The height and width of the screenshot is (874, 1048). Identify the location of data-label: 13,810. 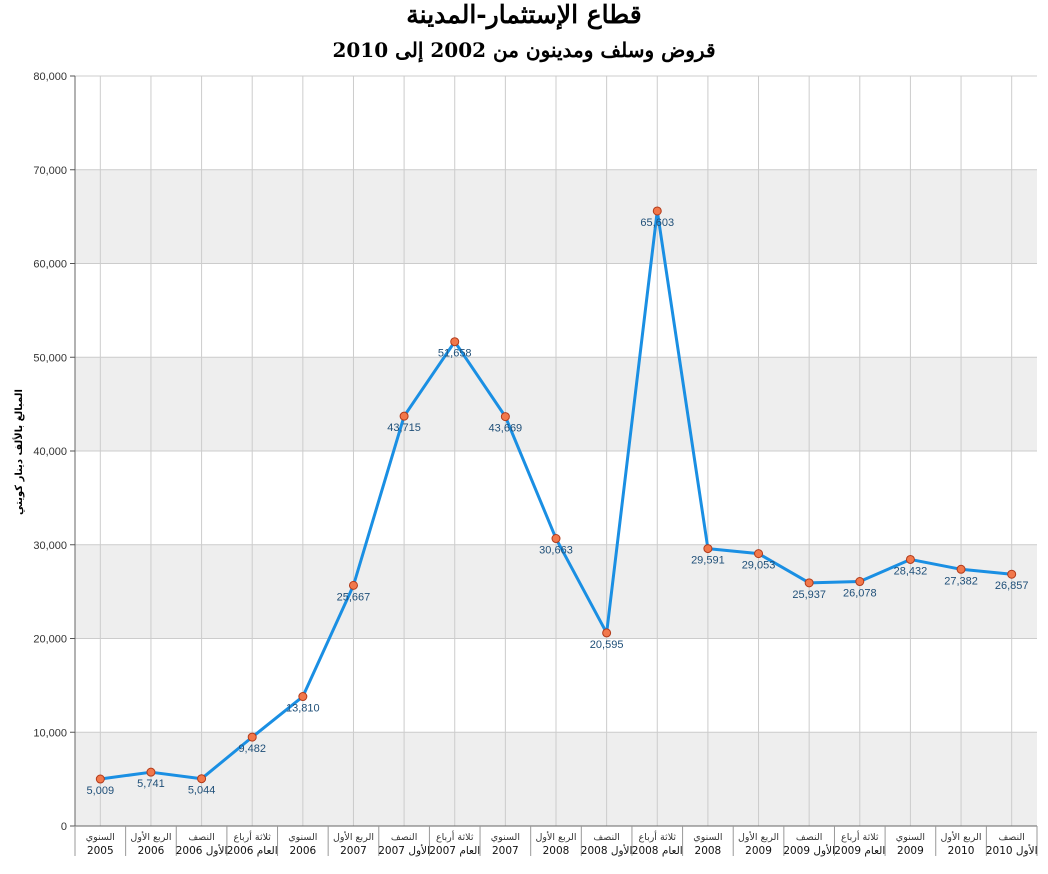
(303, 709).